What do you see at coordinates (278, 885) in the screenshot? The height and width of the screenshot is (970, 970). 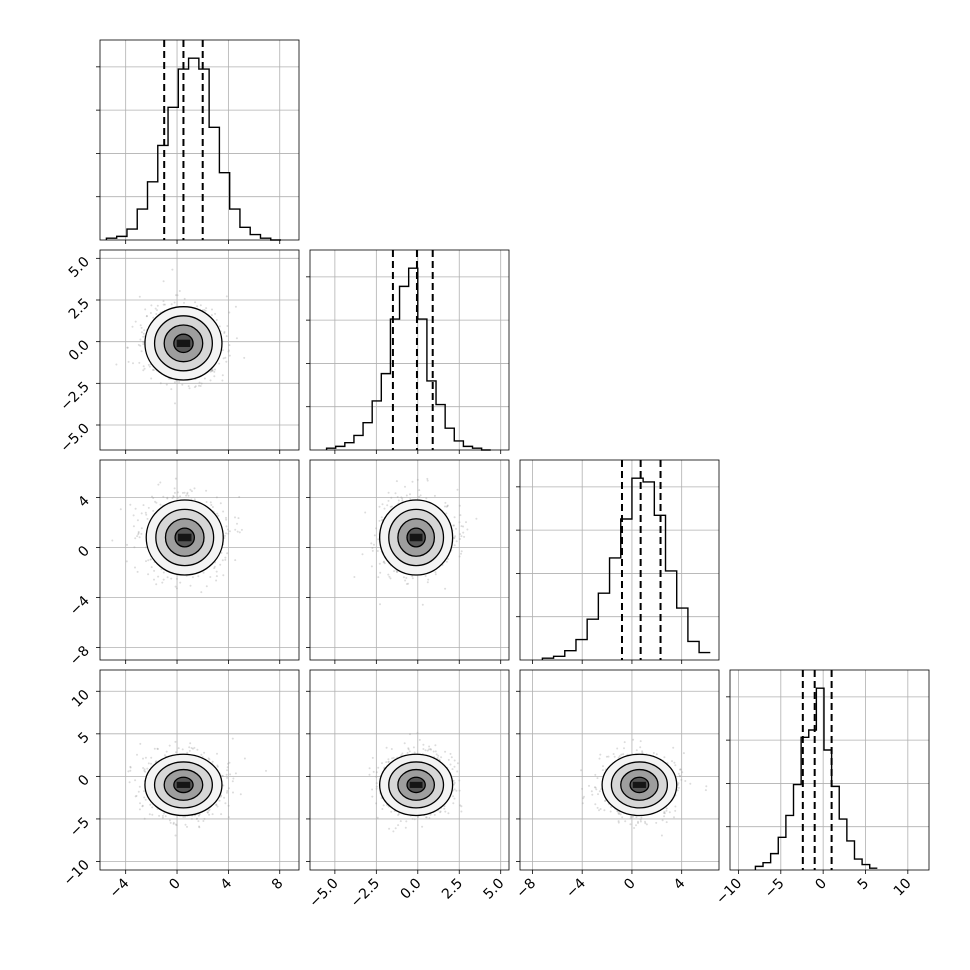 I see `x-tick-label: 8` at bounding box center [278, 885].